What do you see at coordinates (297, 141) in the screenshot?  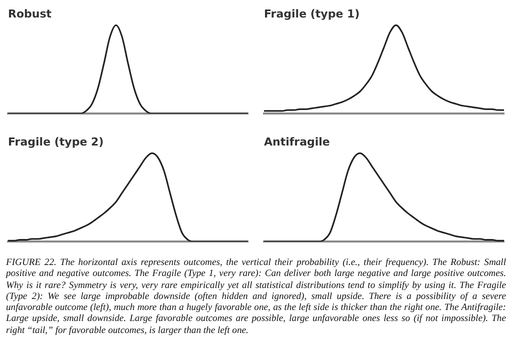 I see `chart-title: Antifragile` at bounding box center [297, 141].